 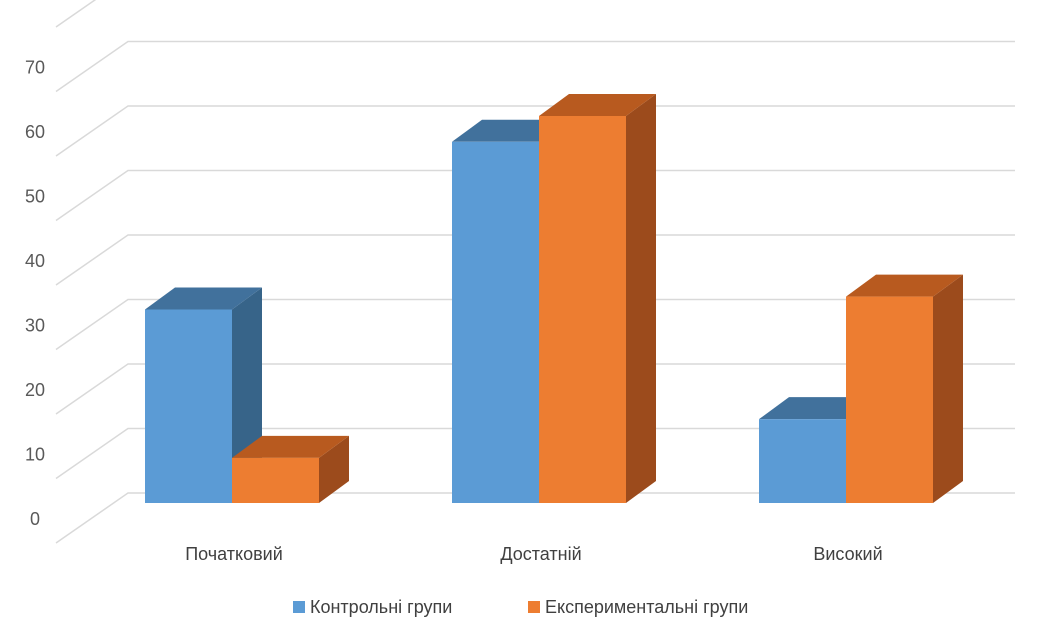 I want to click on x-category-label: Високий, so click(x=847, y=554).